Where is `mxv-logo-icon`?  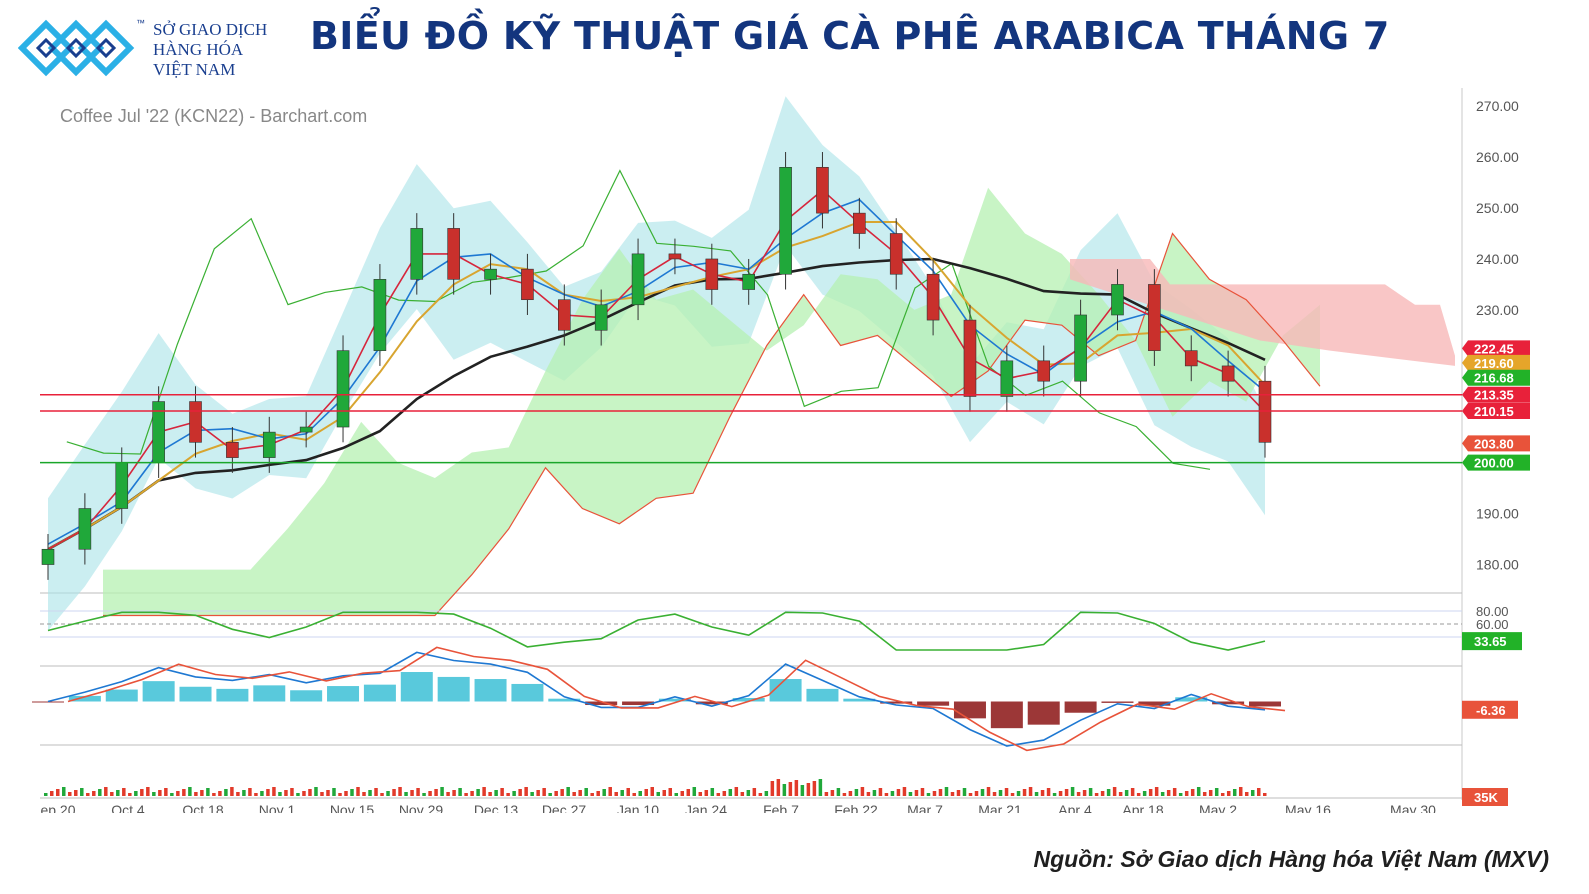 mxv-logo-icon is located at coordinates (76, 48).